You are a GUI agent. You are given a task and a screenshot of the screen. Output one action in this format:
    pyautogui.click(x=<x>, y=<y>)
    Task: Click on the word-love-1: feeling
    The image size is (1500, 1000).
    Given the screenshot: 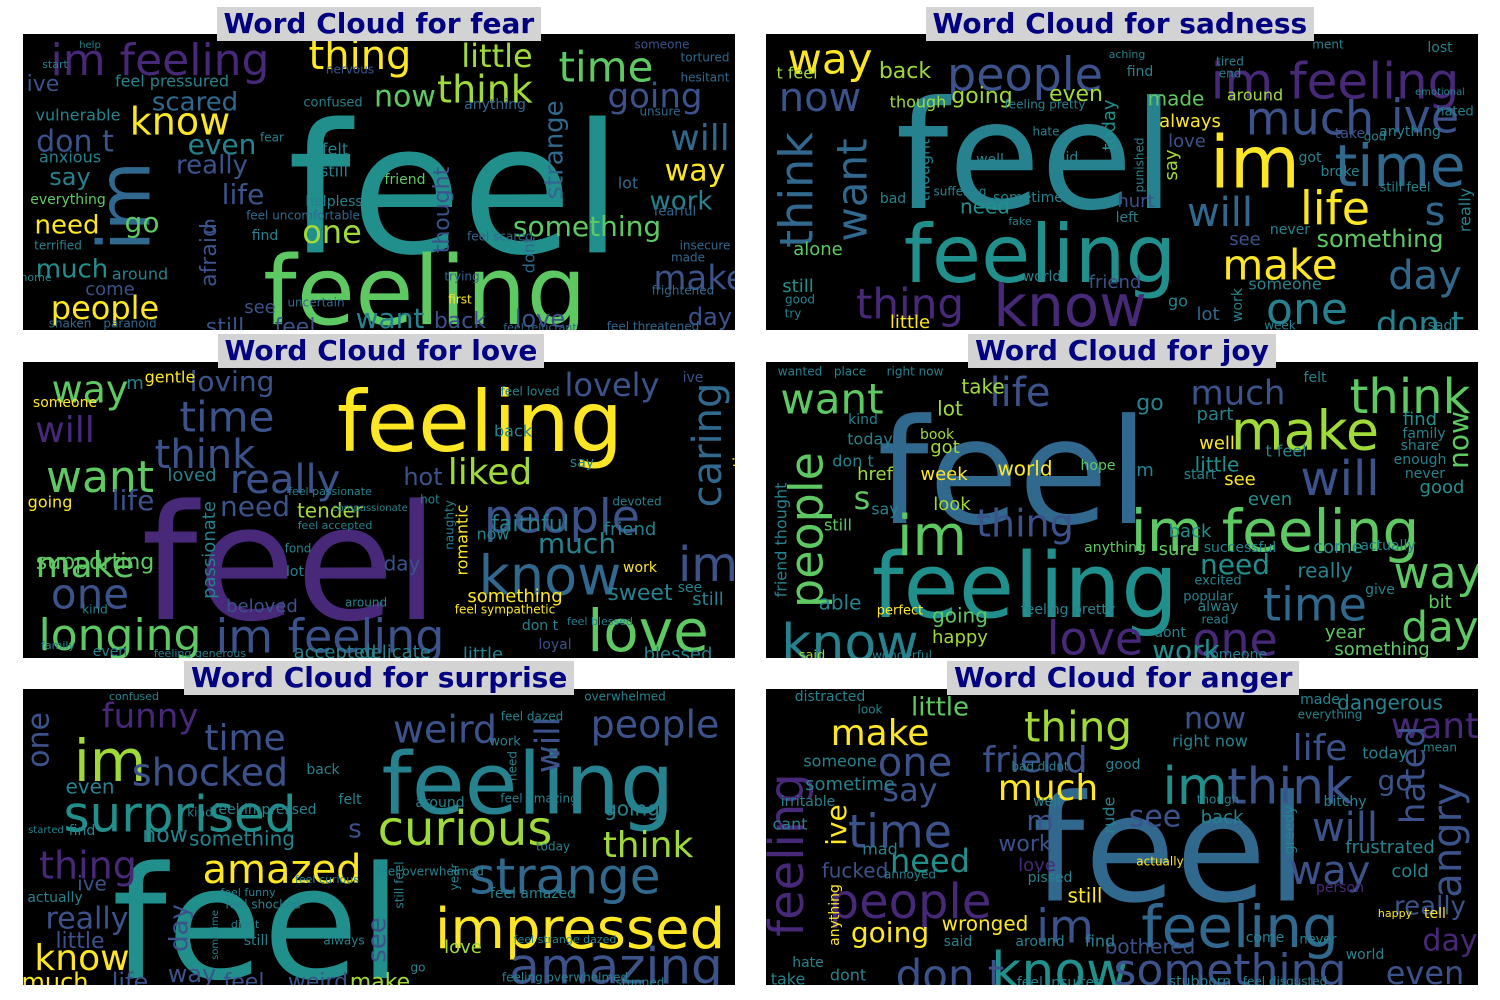 What is the action you would take?
    pyautogui.click(x=480, y=422)
    